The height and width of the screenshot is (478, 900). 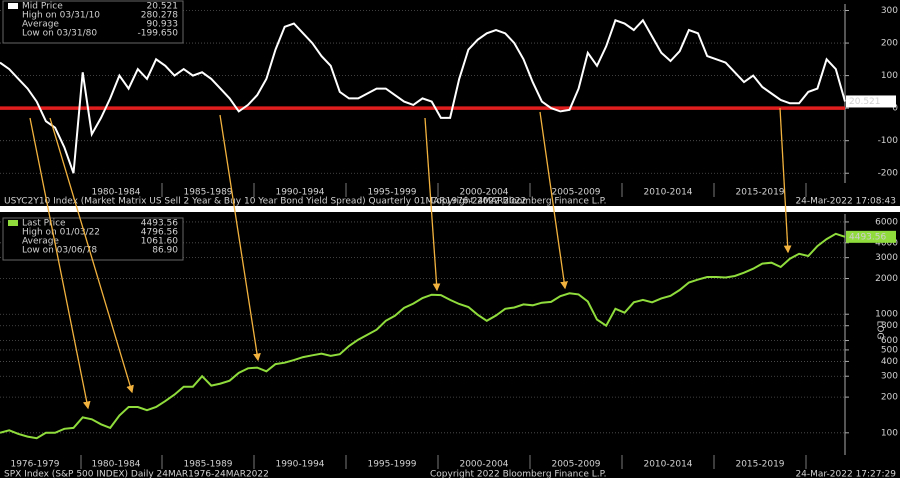 What do you see at coordinates (44, 224) in the screenshot?
I see `legend-label: Last Price` at bounding box center [44, 224].